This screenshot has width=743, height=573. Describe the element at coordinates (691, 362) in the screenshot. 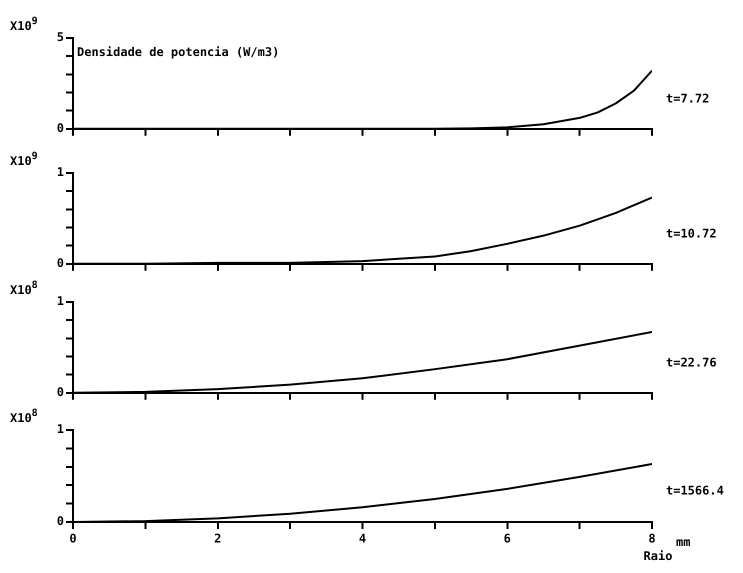

I see `text: t=22.76` at that location.